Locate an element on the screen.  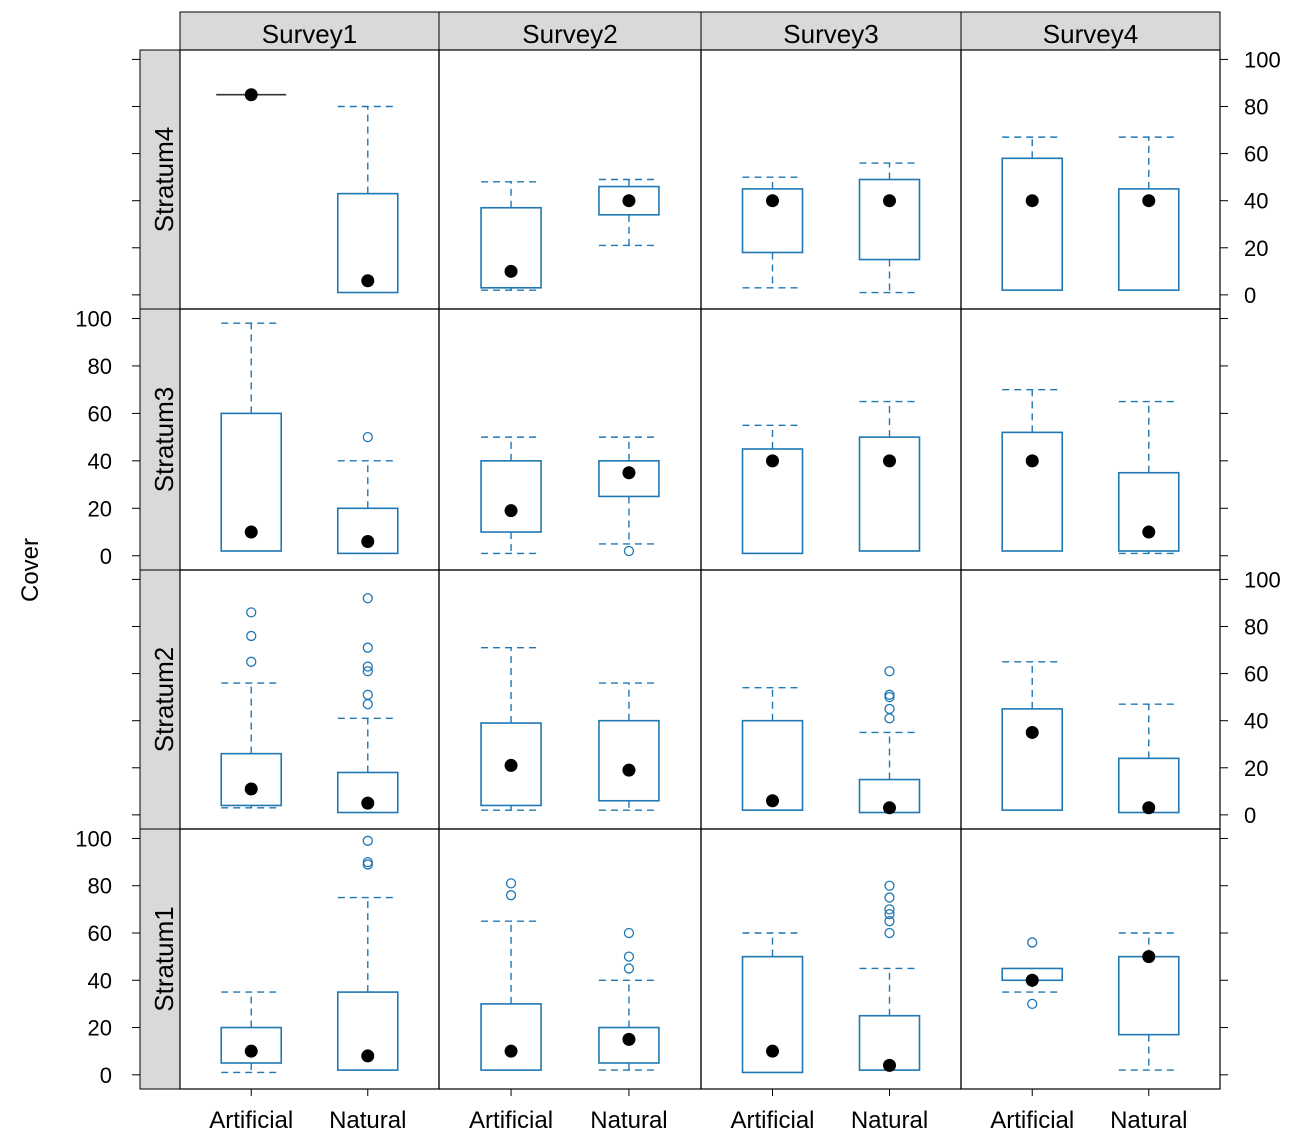
panel-stratum1-survey4 is located at coordinates (1090, 1001).